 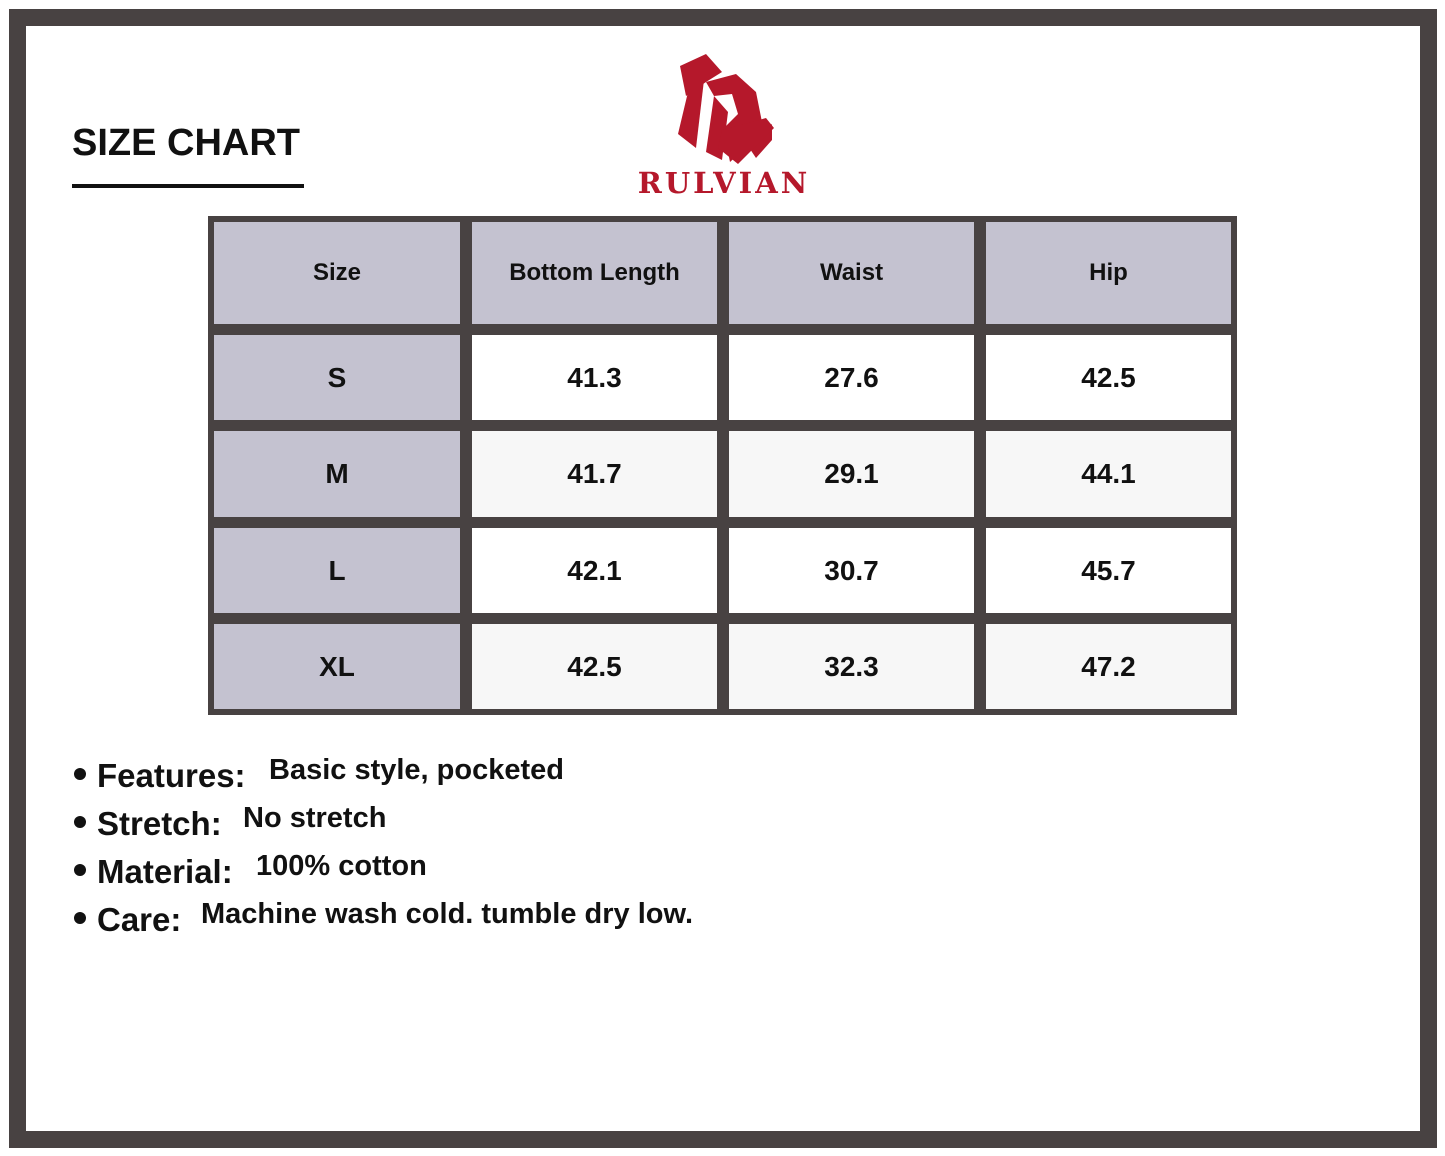 I want to click on table-cell: 29.1, so click(x=851, y=474).